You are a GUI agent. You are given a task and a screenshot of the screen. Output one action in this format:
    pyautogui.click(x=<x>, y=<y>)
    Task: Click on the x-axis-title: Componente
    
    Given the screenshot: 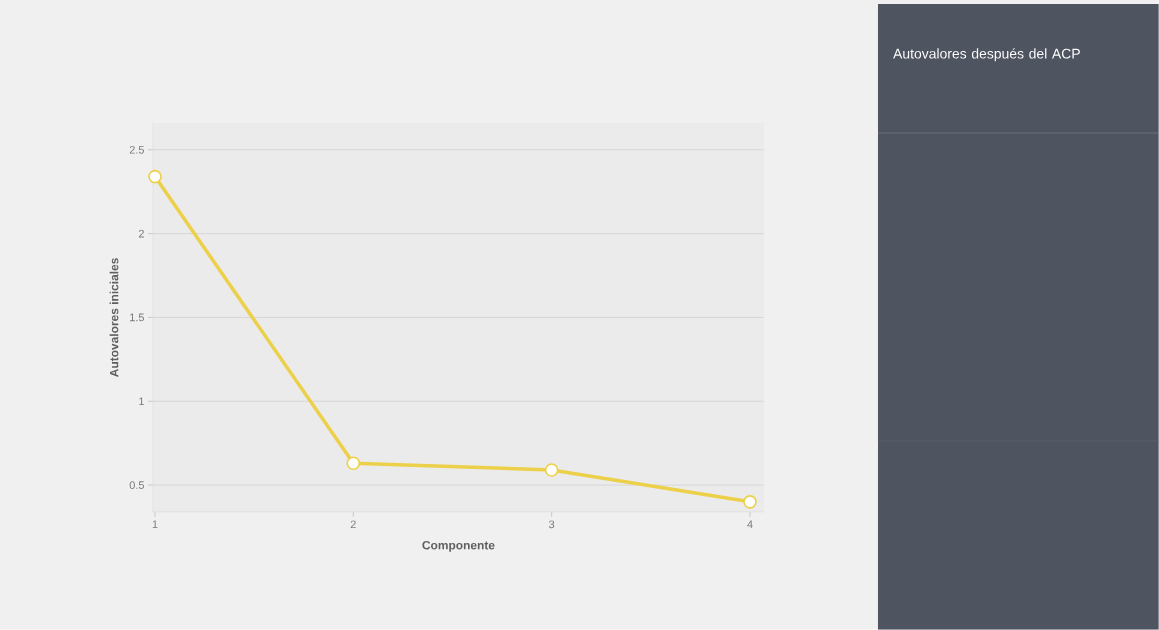 What is the action you would take?
    pyautogui.click(x=458, y=546)
    